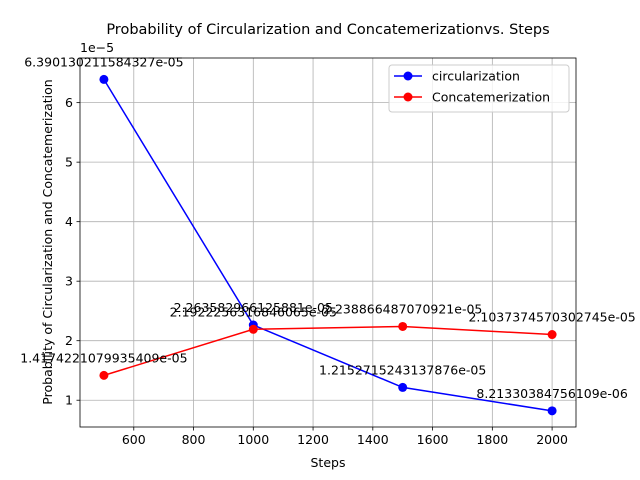  What do you see at coordinates (328, 351) in the screenshot?
I see `series-line-concatemerization` at bounding box center [328, 351].